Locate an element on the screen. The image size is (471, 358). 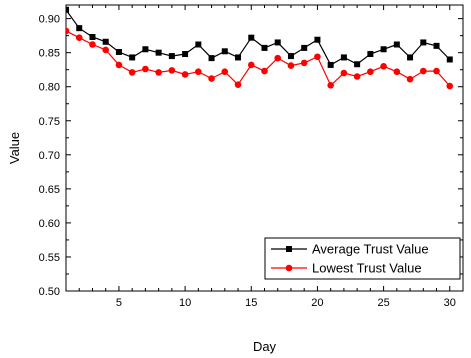
y-tick-label: 0.60 is located at coordinates (49, 224).